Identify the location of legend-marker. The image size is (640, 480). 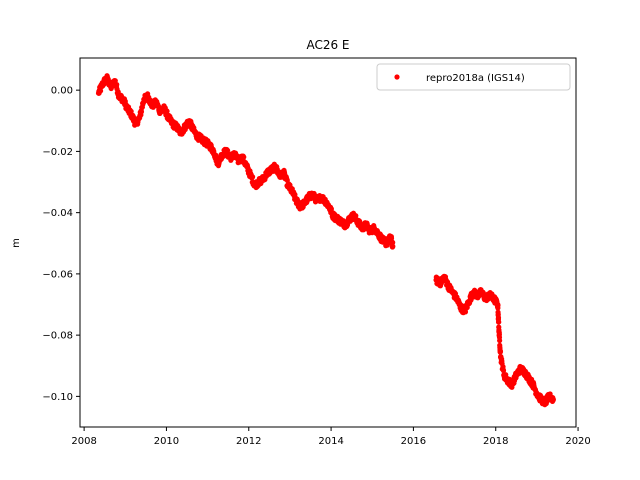
(397, 77).